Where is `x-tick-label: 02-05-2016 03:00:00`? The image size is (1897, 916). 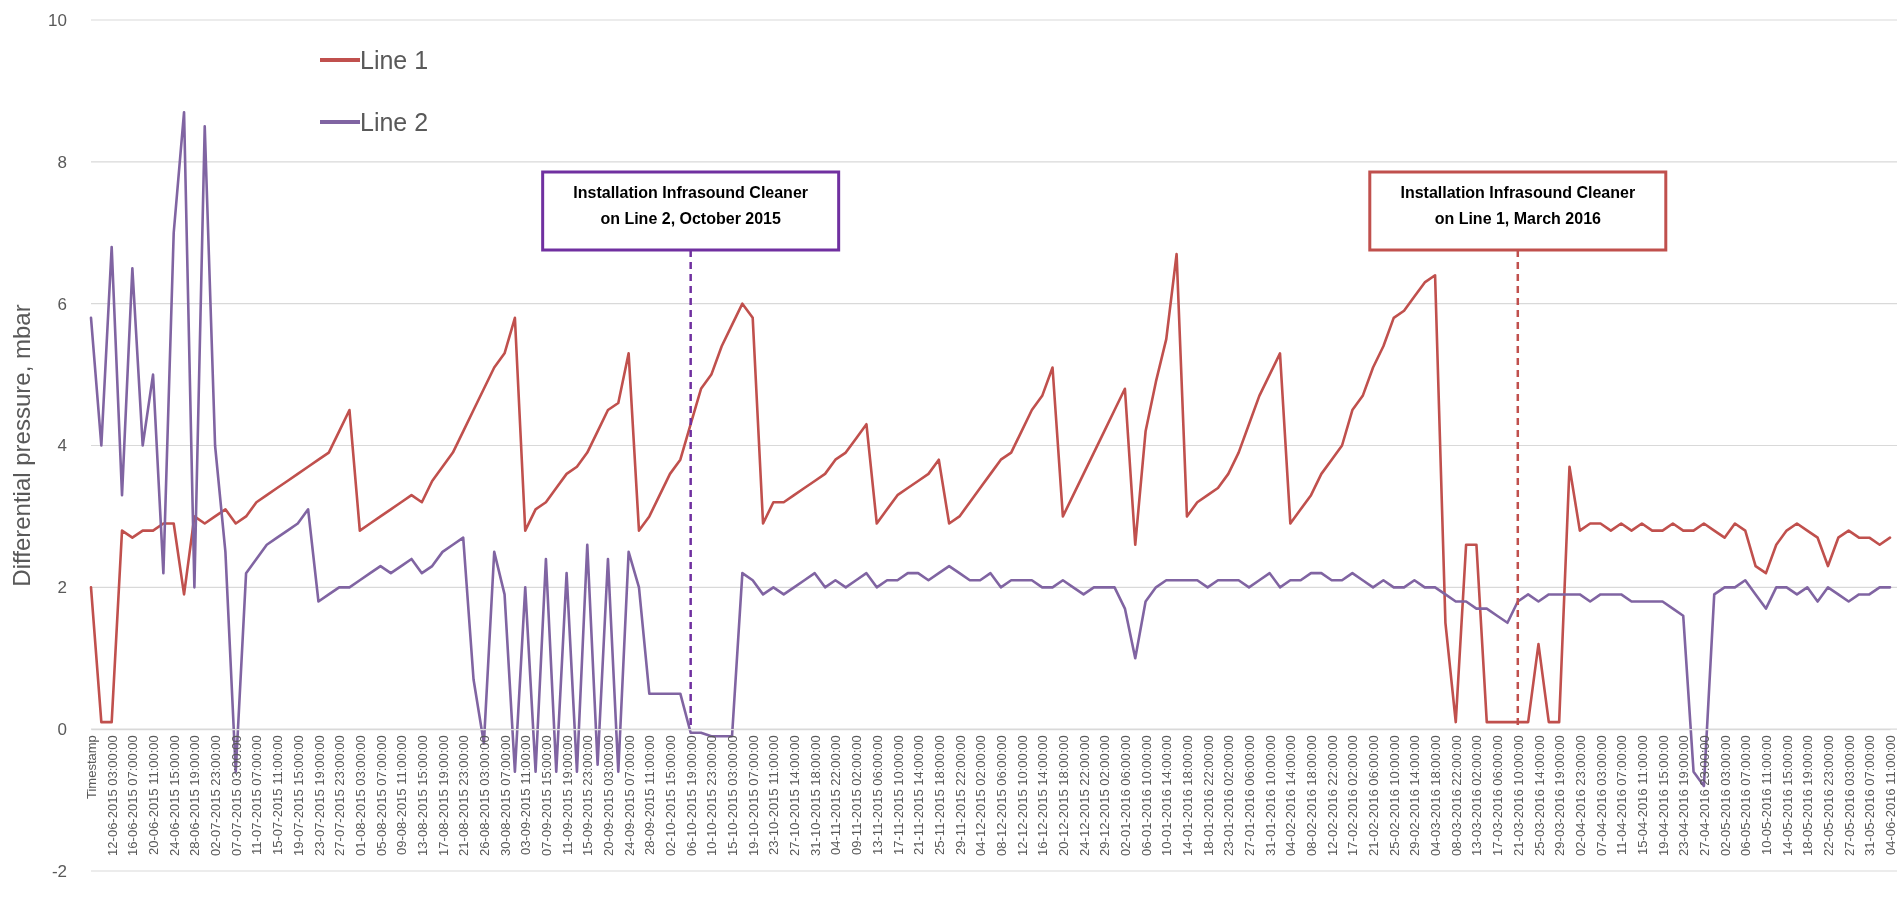 x-tick-label: 02-05-2016 03:00:00 is located at coordinates (1725, 795).